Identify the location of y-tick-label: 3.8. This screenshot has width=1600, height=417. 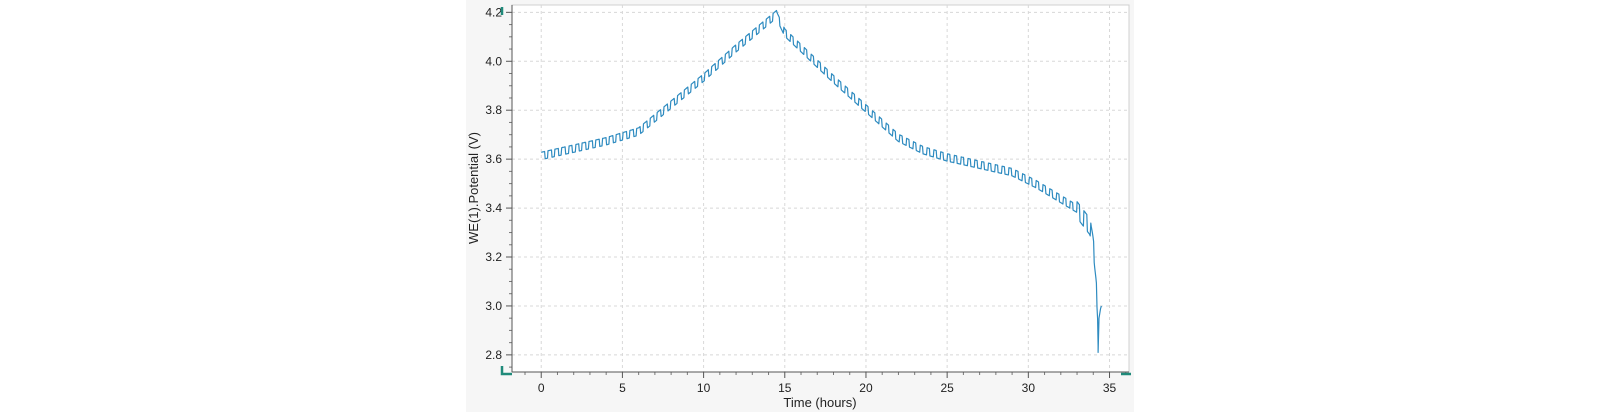
(493, 110).